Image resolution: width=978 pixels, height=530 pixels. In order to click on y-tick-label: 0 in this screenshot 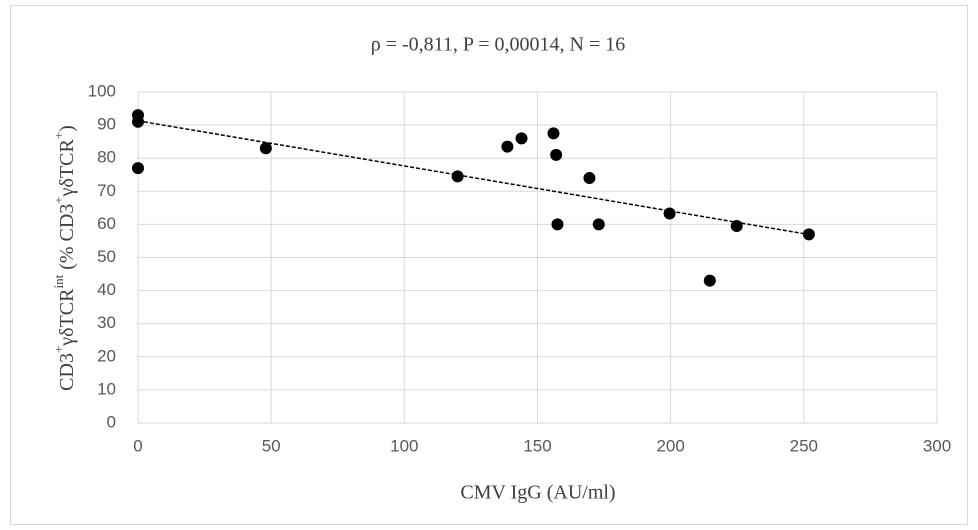, I will do `click(111, 421)`.